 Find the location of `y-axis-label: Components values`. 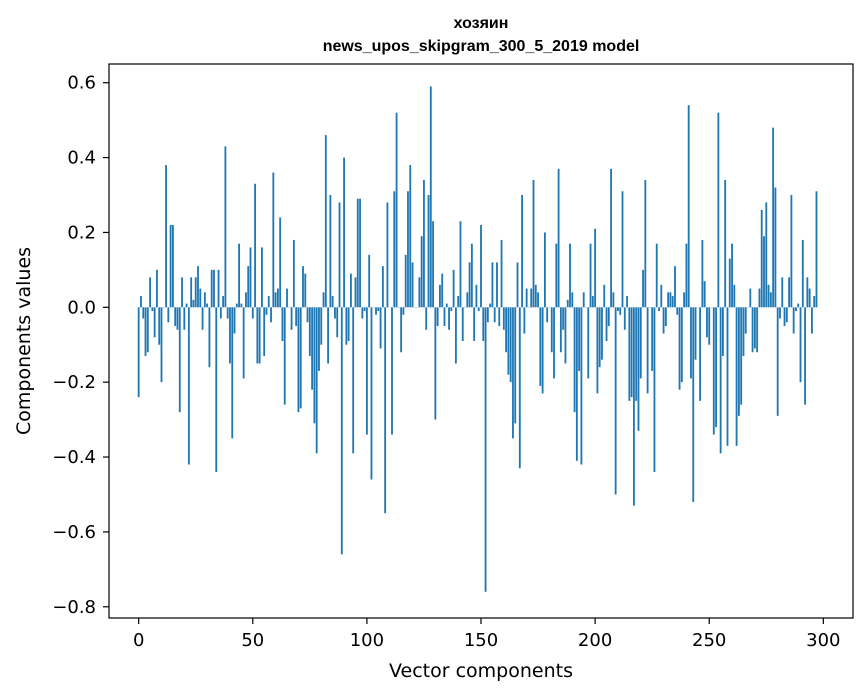

y-axis-label: Components values is located at coordinates (24, 341).